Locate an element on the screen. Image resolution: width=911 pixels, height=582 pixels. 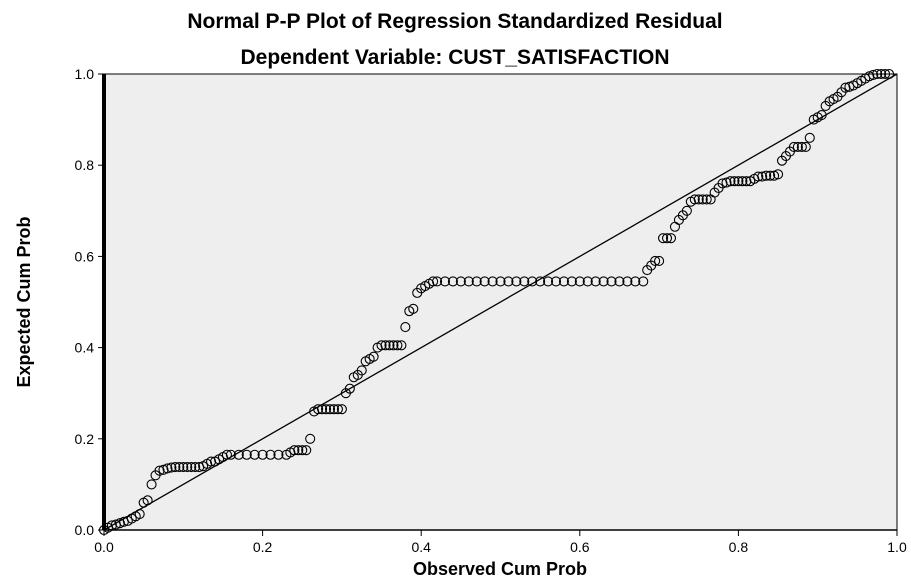
y-axis-label: Expected Cum Prob is located at coordinates (24, 301).